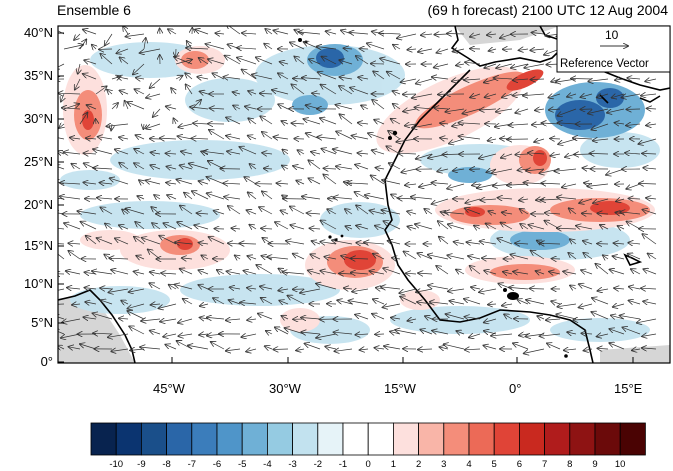 The width and height of the screenshot is (673, 471). Describe the element at coordinates (38, 283) in the screenshot. I see `lat-label: 10°N` at that location.